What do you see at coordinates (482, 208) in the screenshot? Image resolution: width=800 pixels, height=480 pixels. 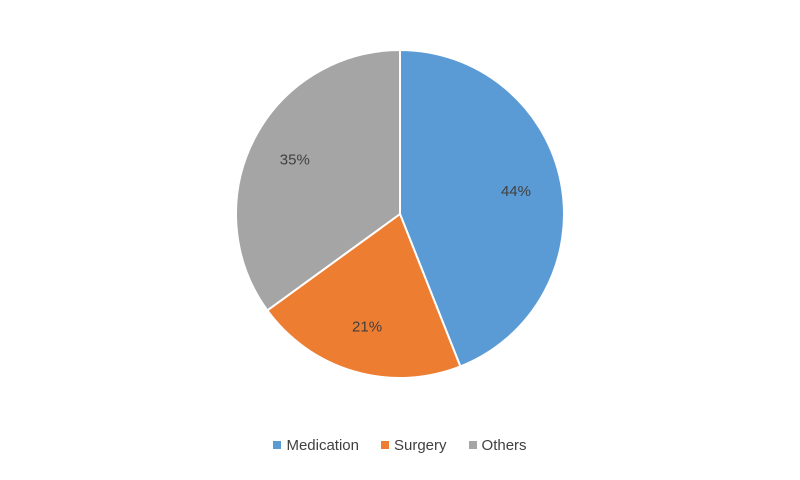 I see `pie-slice-medication` at bounding box center [482, 208].